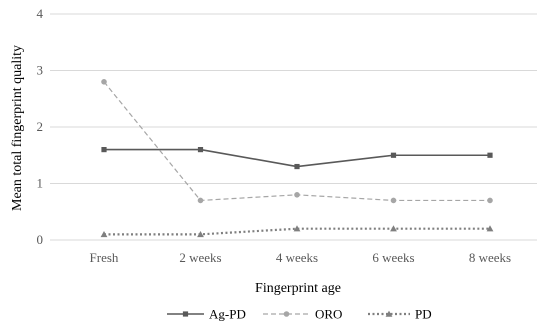  I want to click on legend-label: Ag-PD, so click(227, 314).